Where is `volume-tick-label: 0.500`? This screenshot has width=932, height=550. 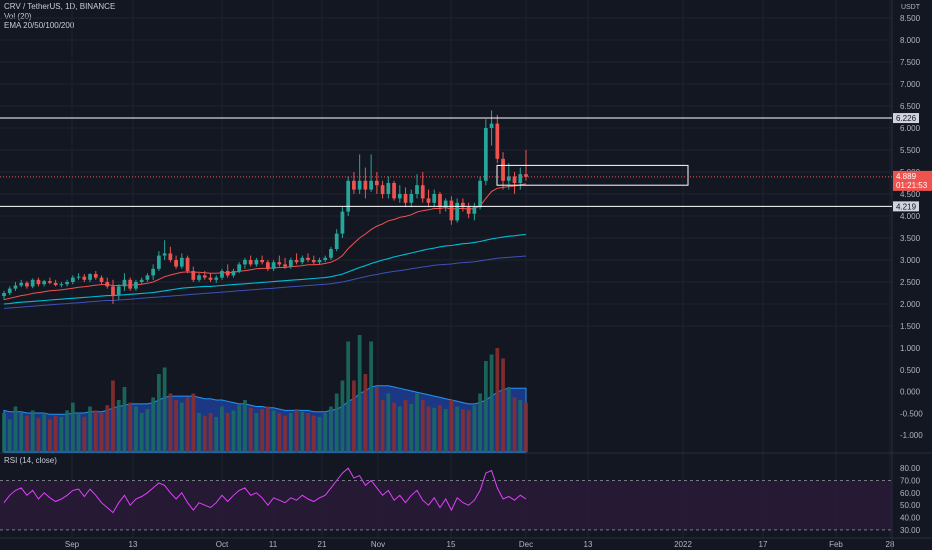 volume-tick-label: 0.500 is located at coordinates (910, 370).